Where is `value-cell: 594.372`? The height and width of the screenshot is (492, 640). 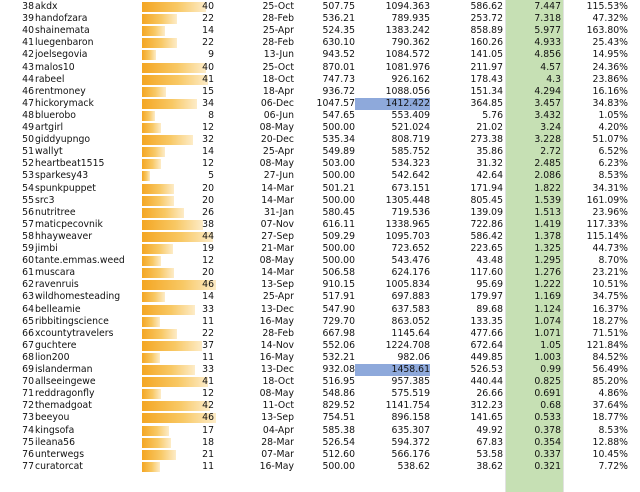
value-cell: 594.372 is located at coordinates (410, 442).